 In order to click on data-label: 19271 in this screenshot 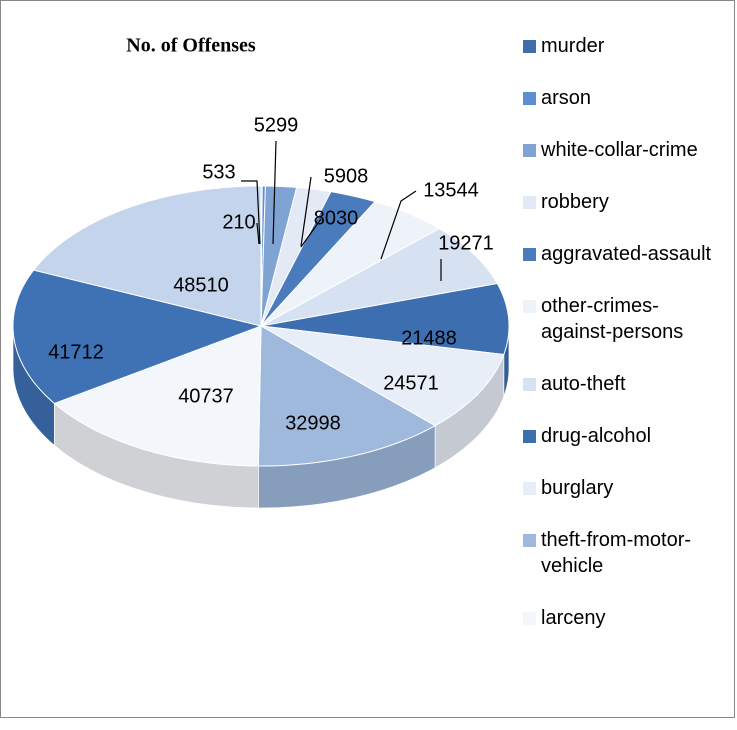, I will do `click(466, 243)`.